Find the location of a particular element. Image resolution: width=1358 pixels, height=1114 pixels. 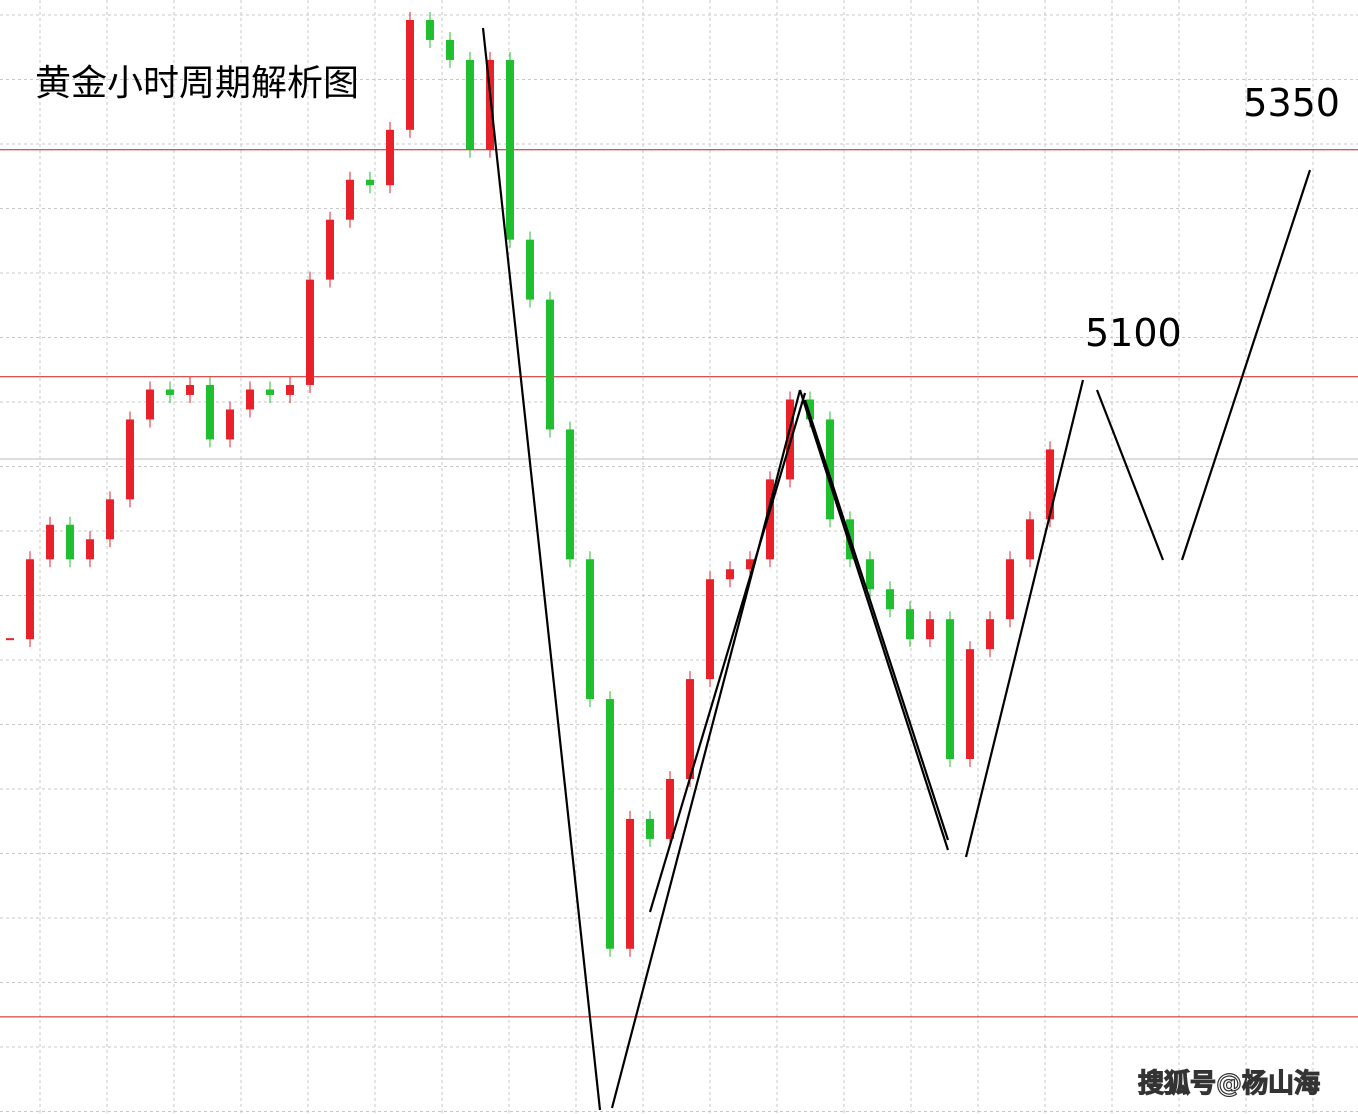

level-label: 5350 is located at coordinates (1291, 103).